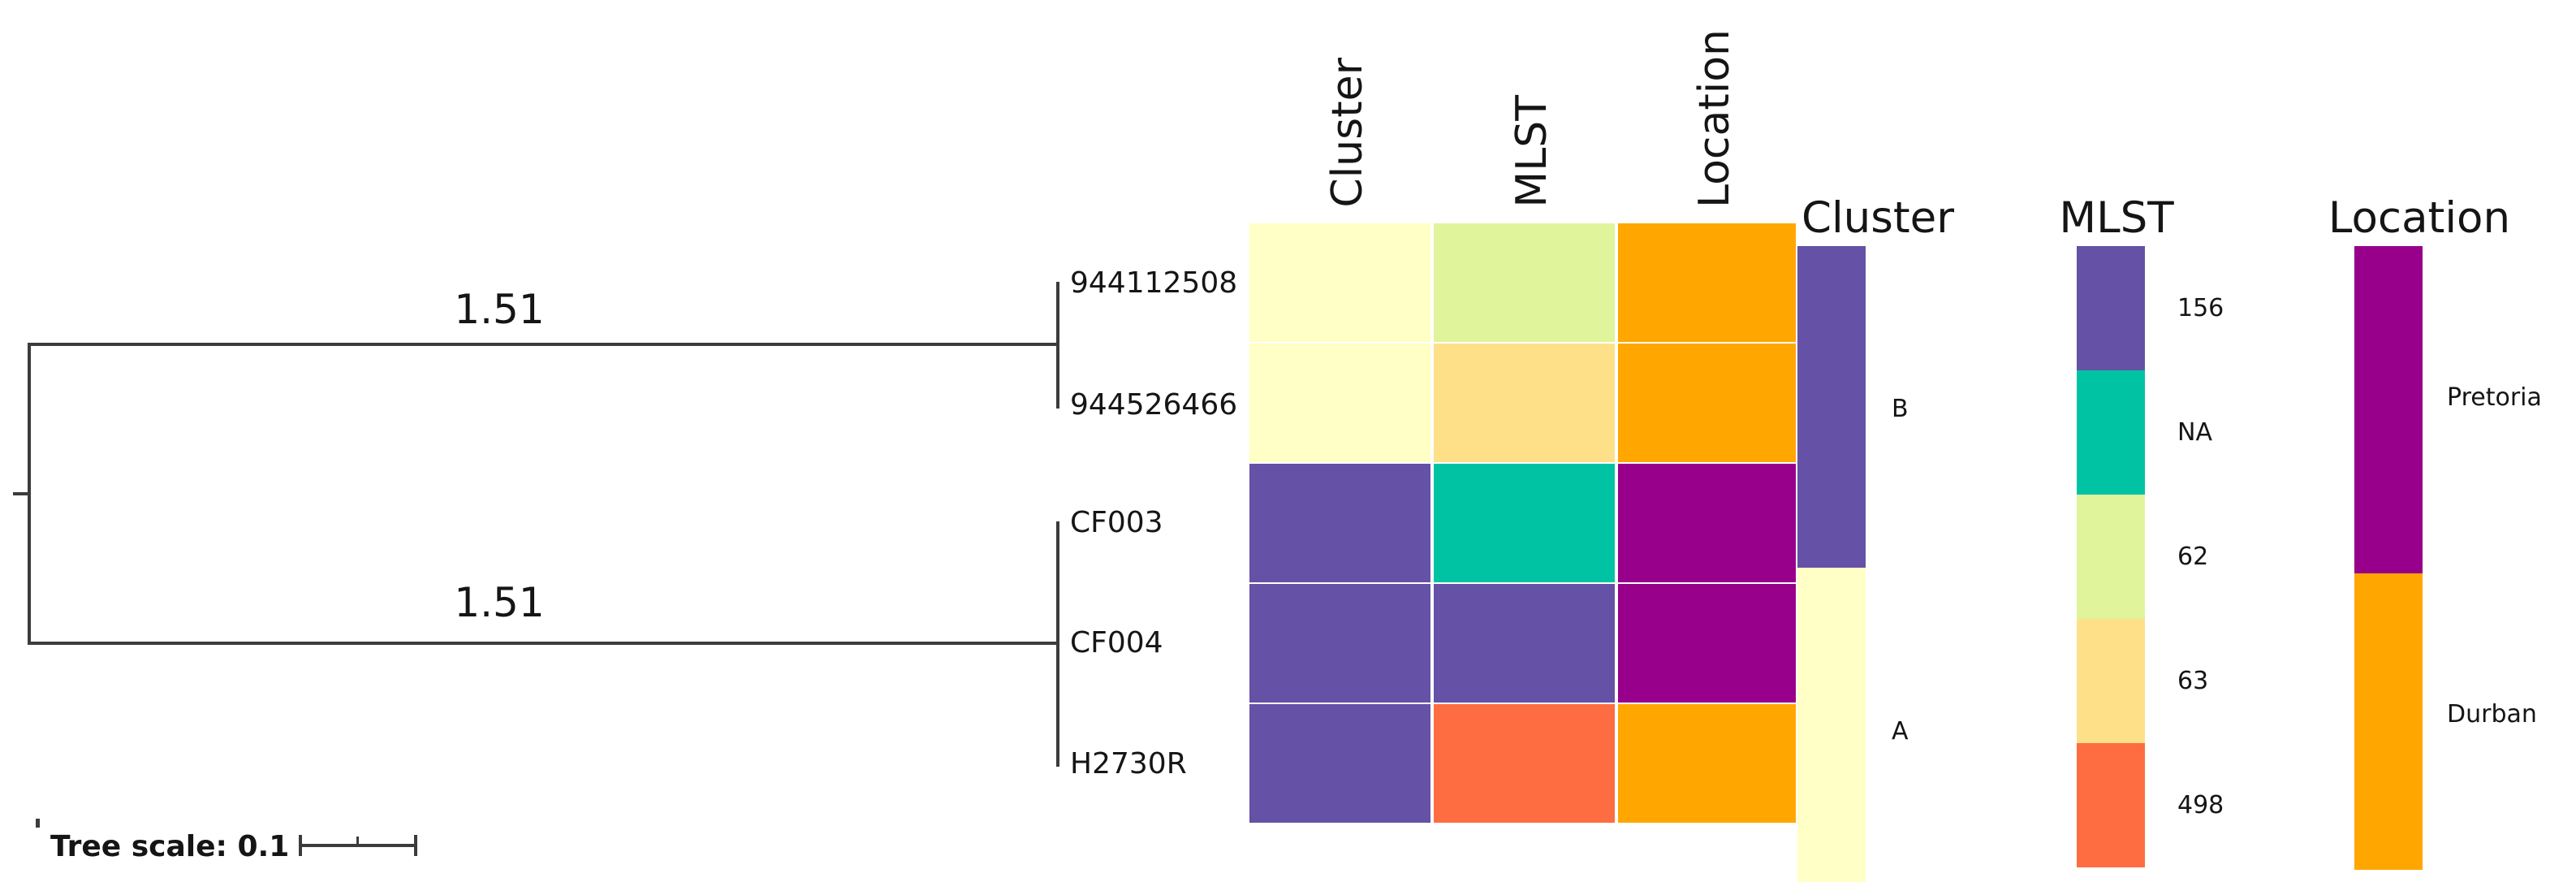 This screenshot has height=895, width=2576. Describe the element at coordinates (1339, 523) in the screenshot. I see `heatmap-cell-CF003-Cluster` at that location.